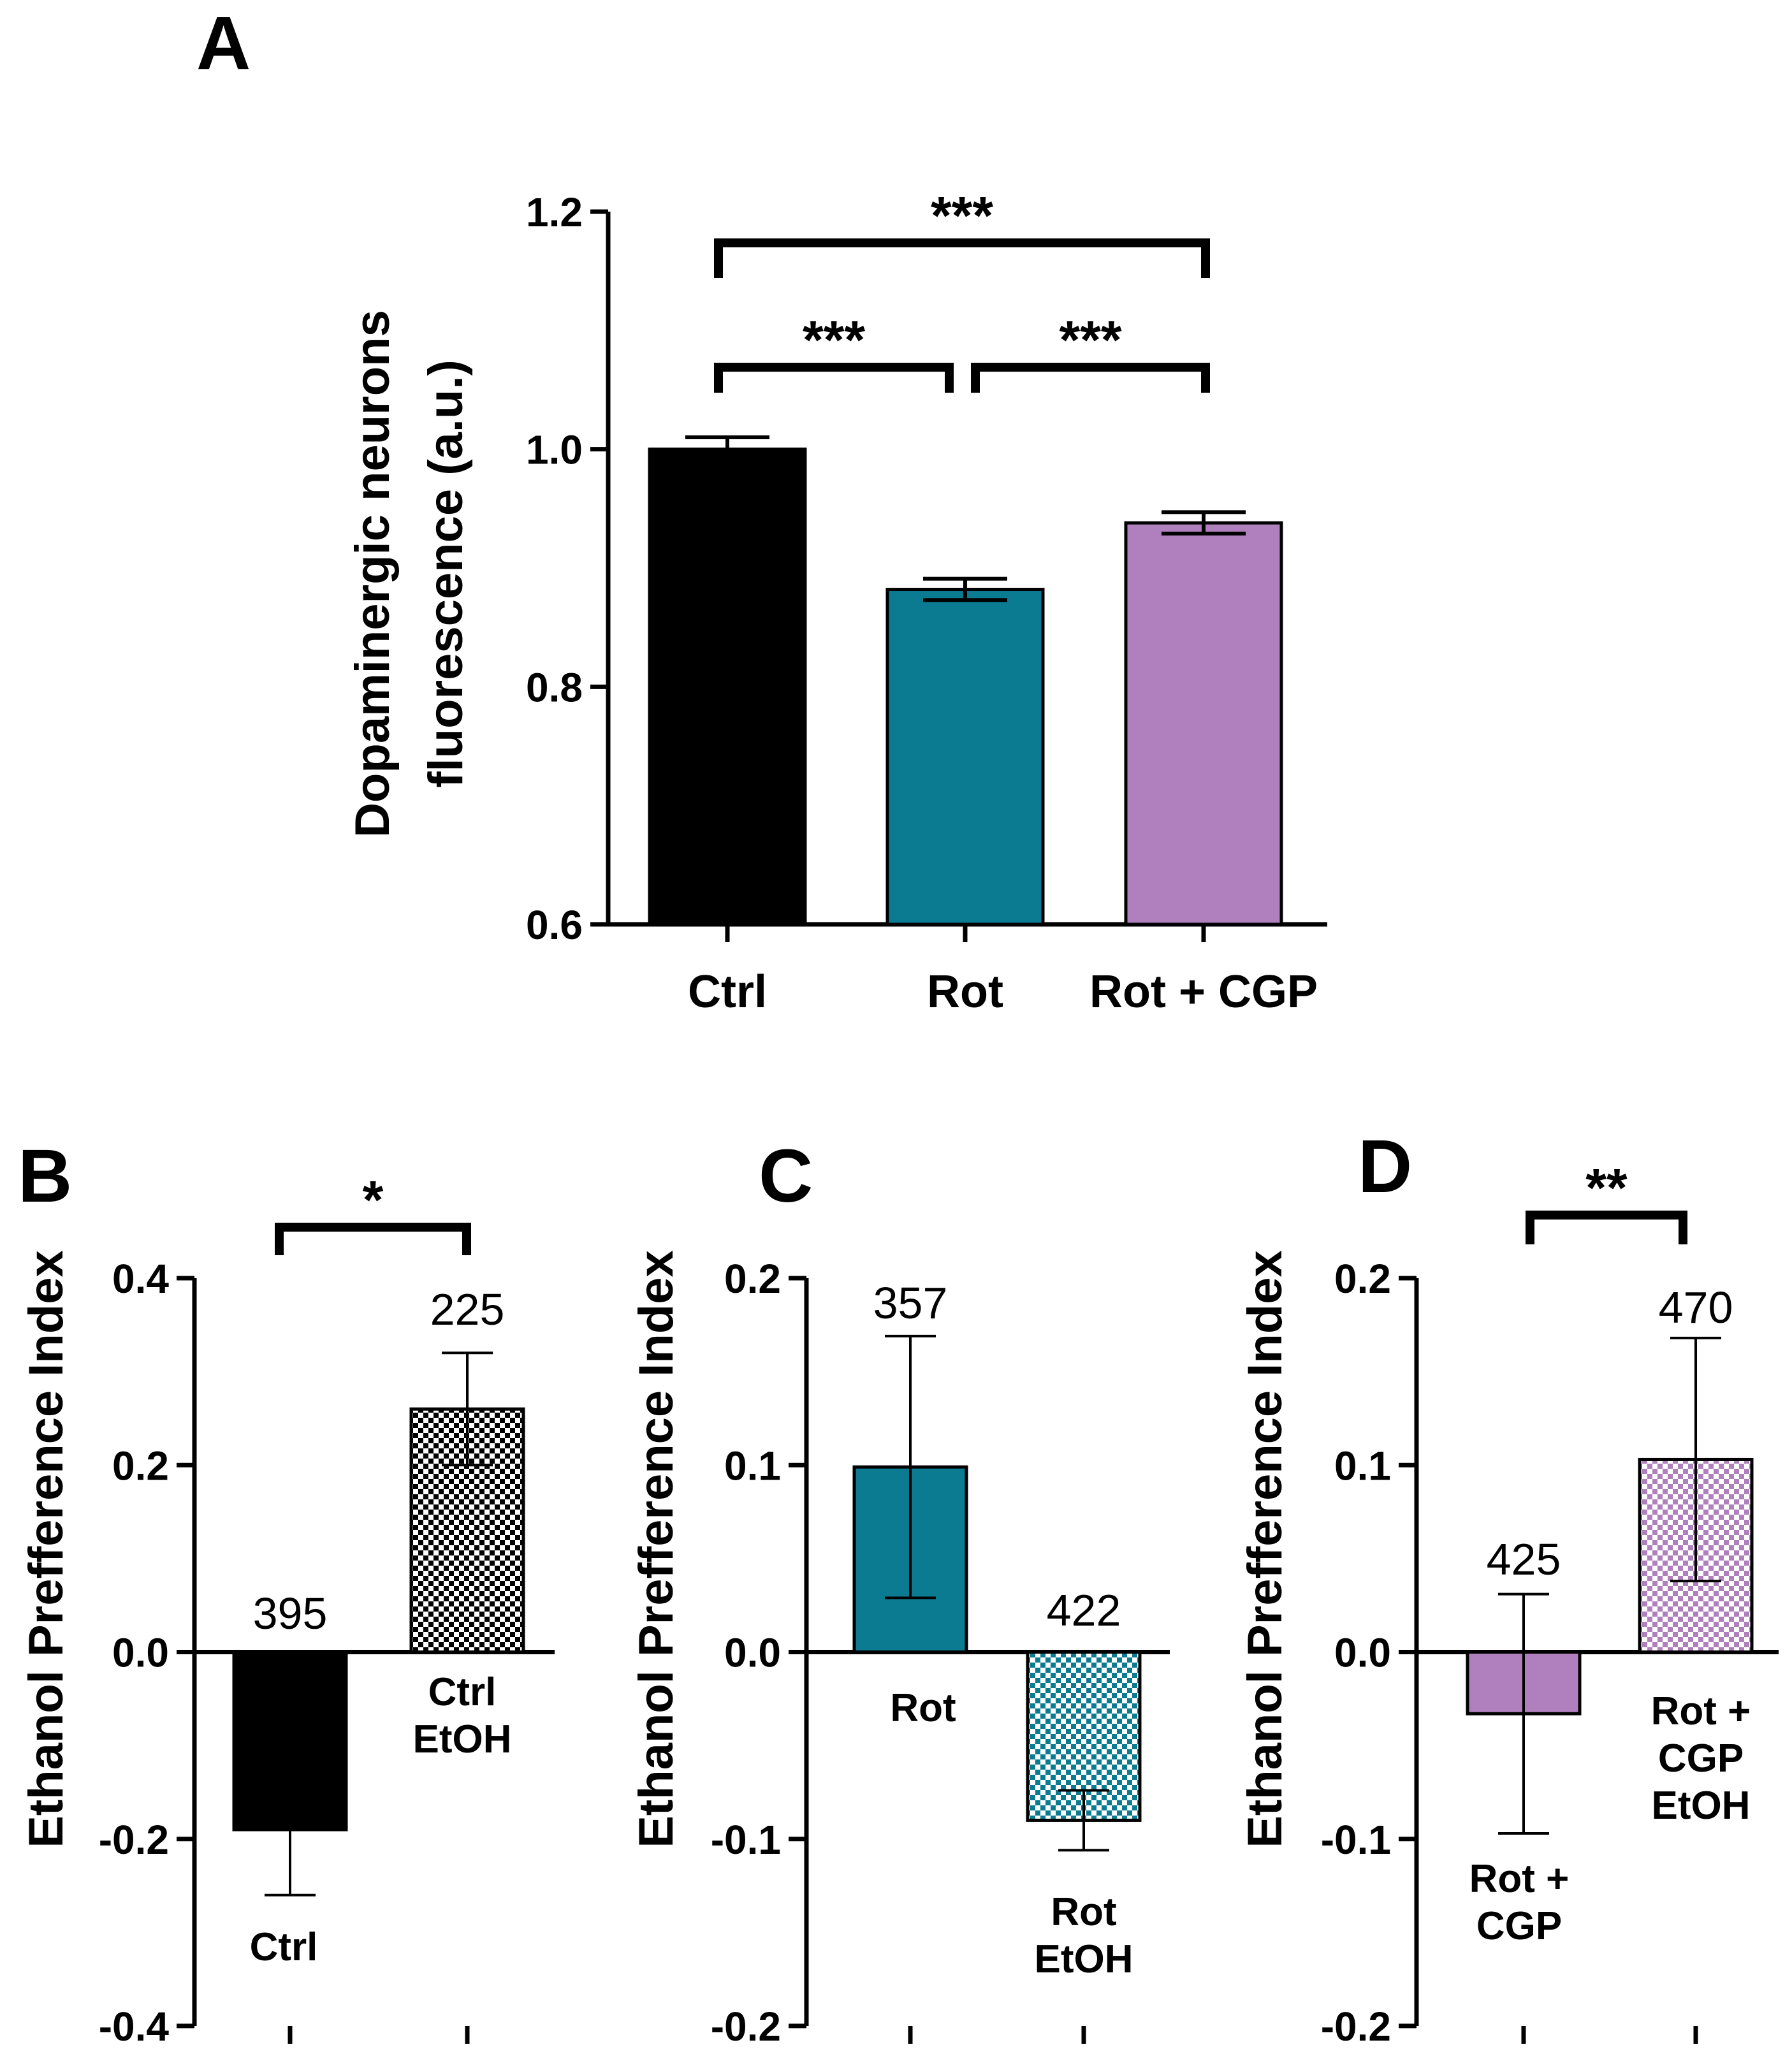  Describe the element at coordinates (134, 2027) in the screenshot. I see `panel-b-y-tick-label: -0.4` at that location.